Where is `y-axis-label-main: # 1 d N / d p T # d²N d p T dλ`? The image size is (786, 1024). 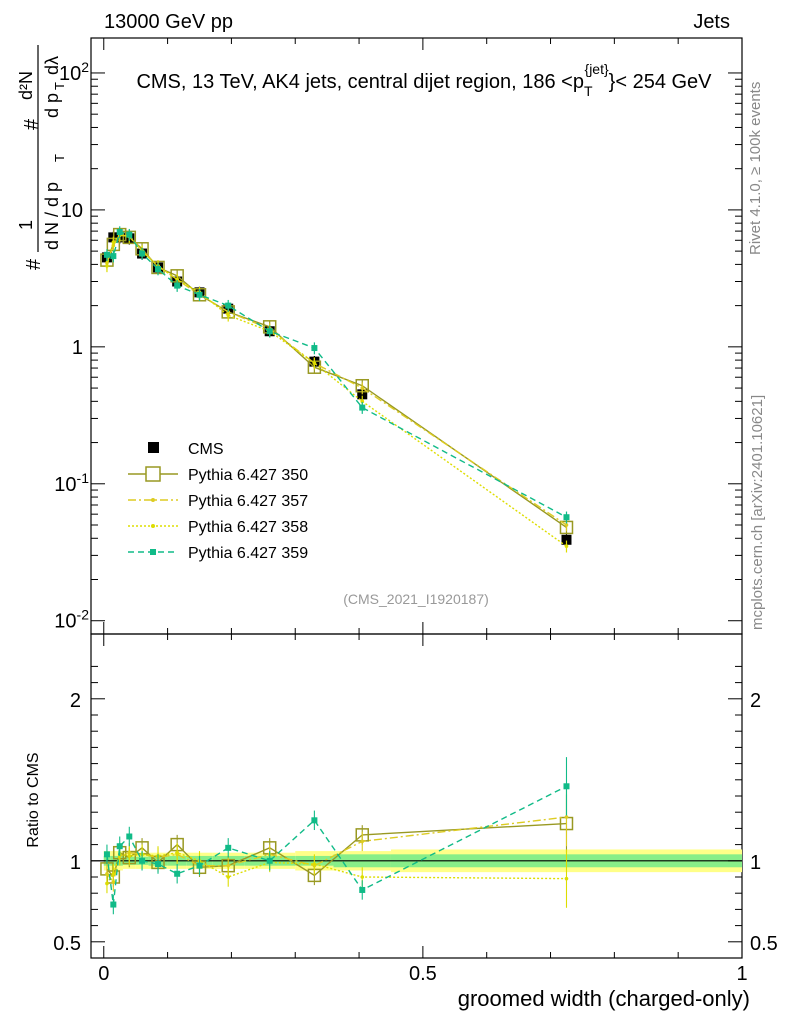
y-axis-label-main: # 1 d N / d p T # d²N d p T dλ is located at coordinates (41, 157).